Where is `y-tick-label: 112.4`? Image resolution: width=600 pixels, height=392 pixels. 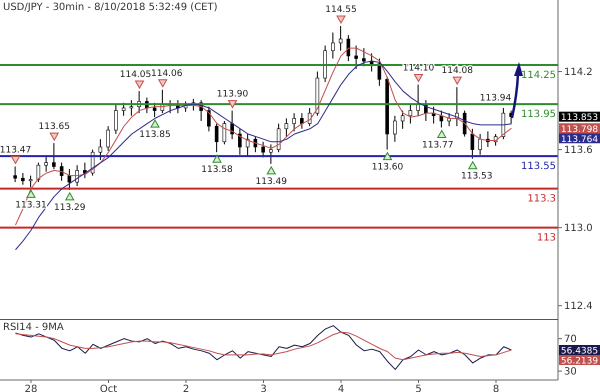
y-tick-label: 112.4 is located at coordinates (578, 306).